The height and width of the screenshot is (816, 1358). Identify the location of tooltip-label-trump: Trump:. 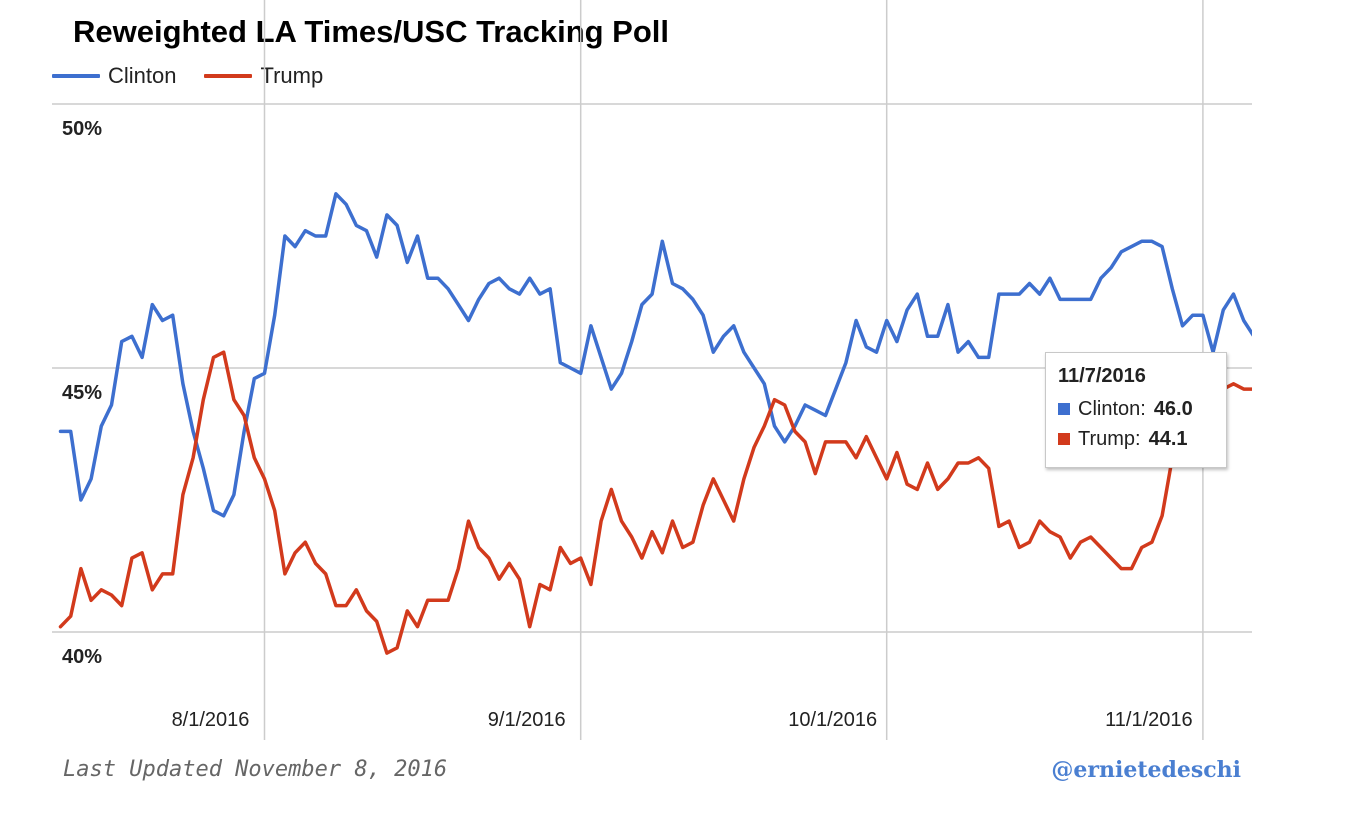
(1109, 438).